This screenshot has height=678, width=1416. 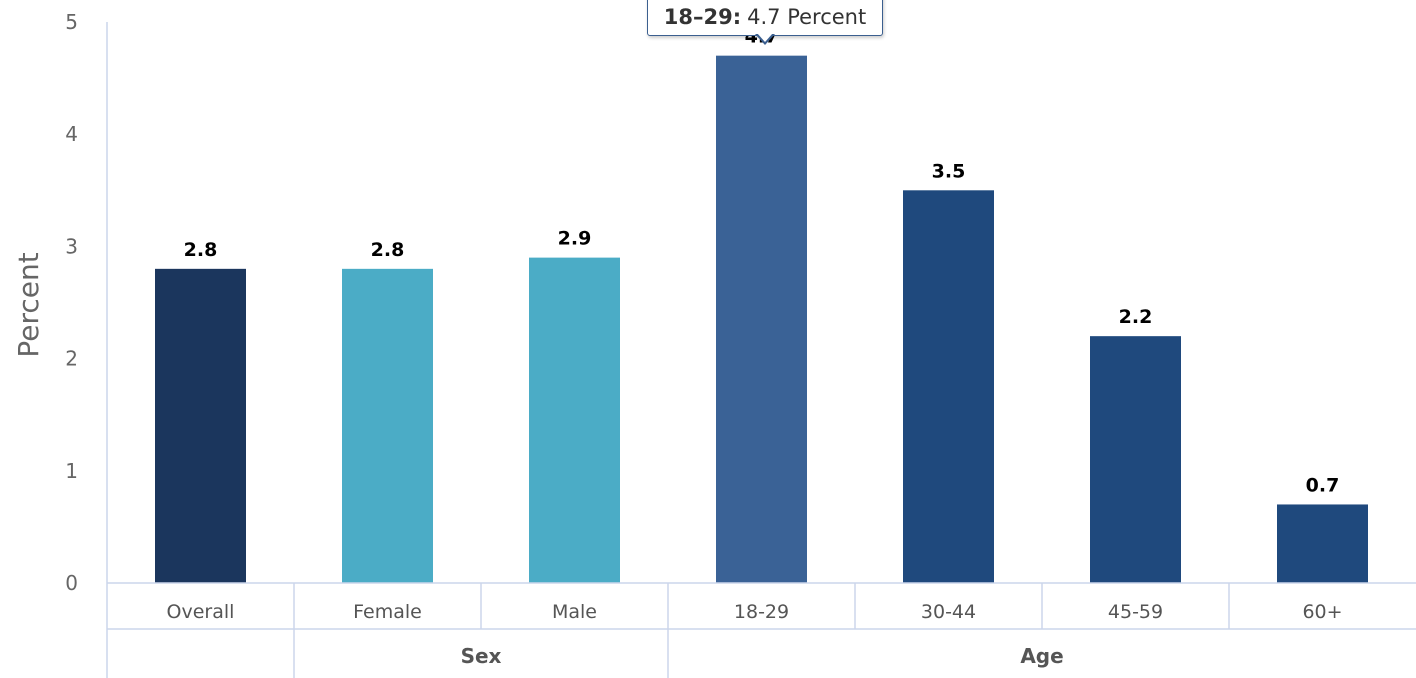 I want to click on tooltip: 18–29: 4.7 Percent, so click(x=766, y=23).